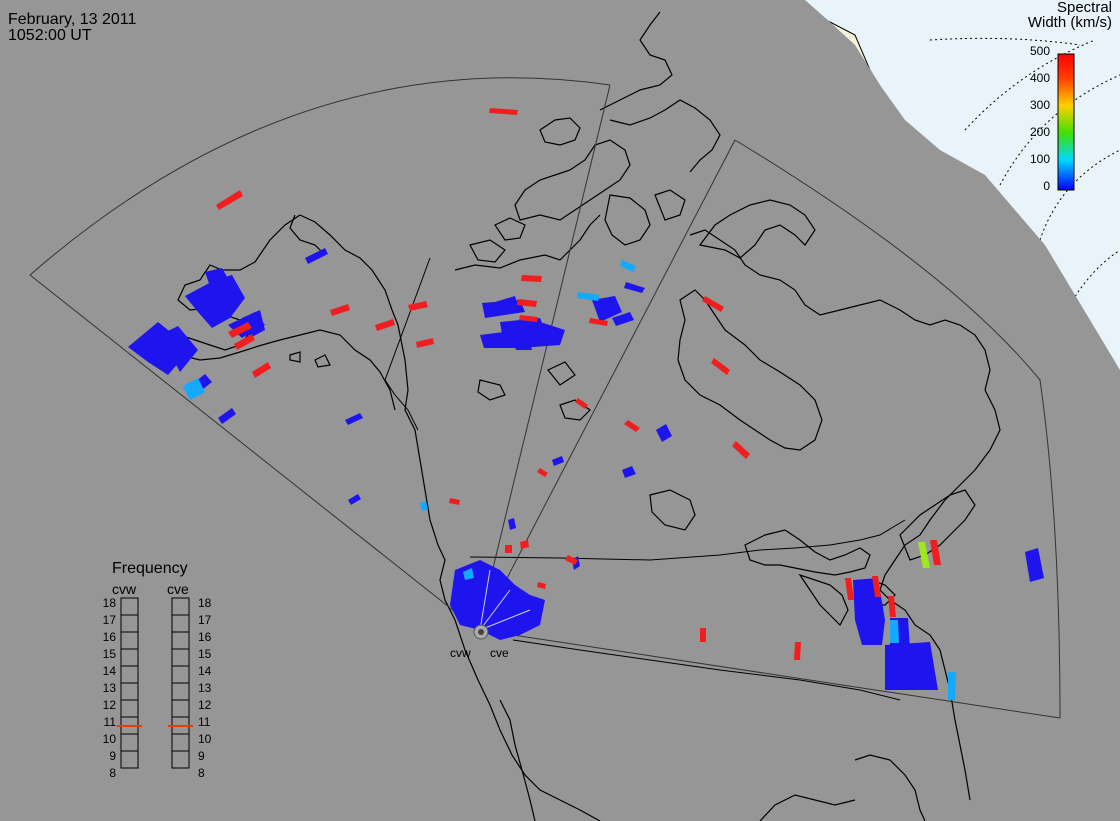  Describe the element at coordinates (1066, 122) in the screenshot. I see `colorbar` at that location.